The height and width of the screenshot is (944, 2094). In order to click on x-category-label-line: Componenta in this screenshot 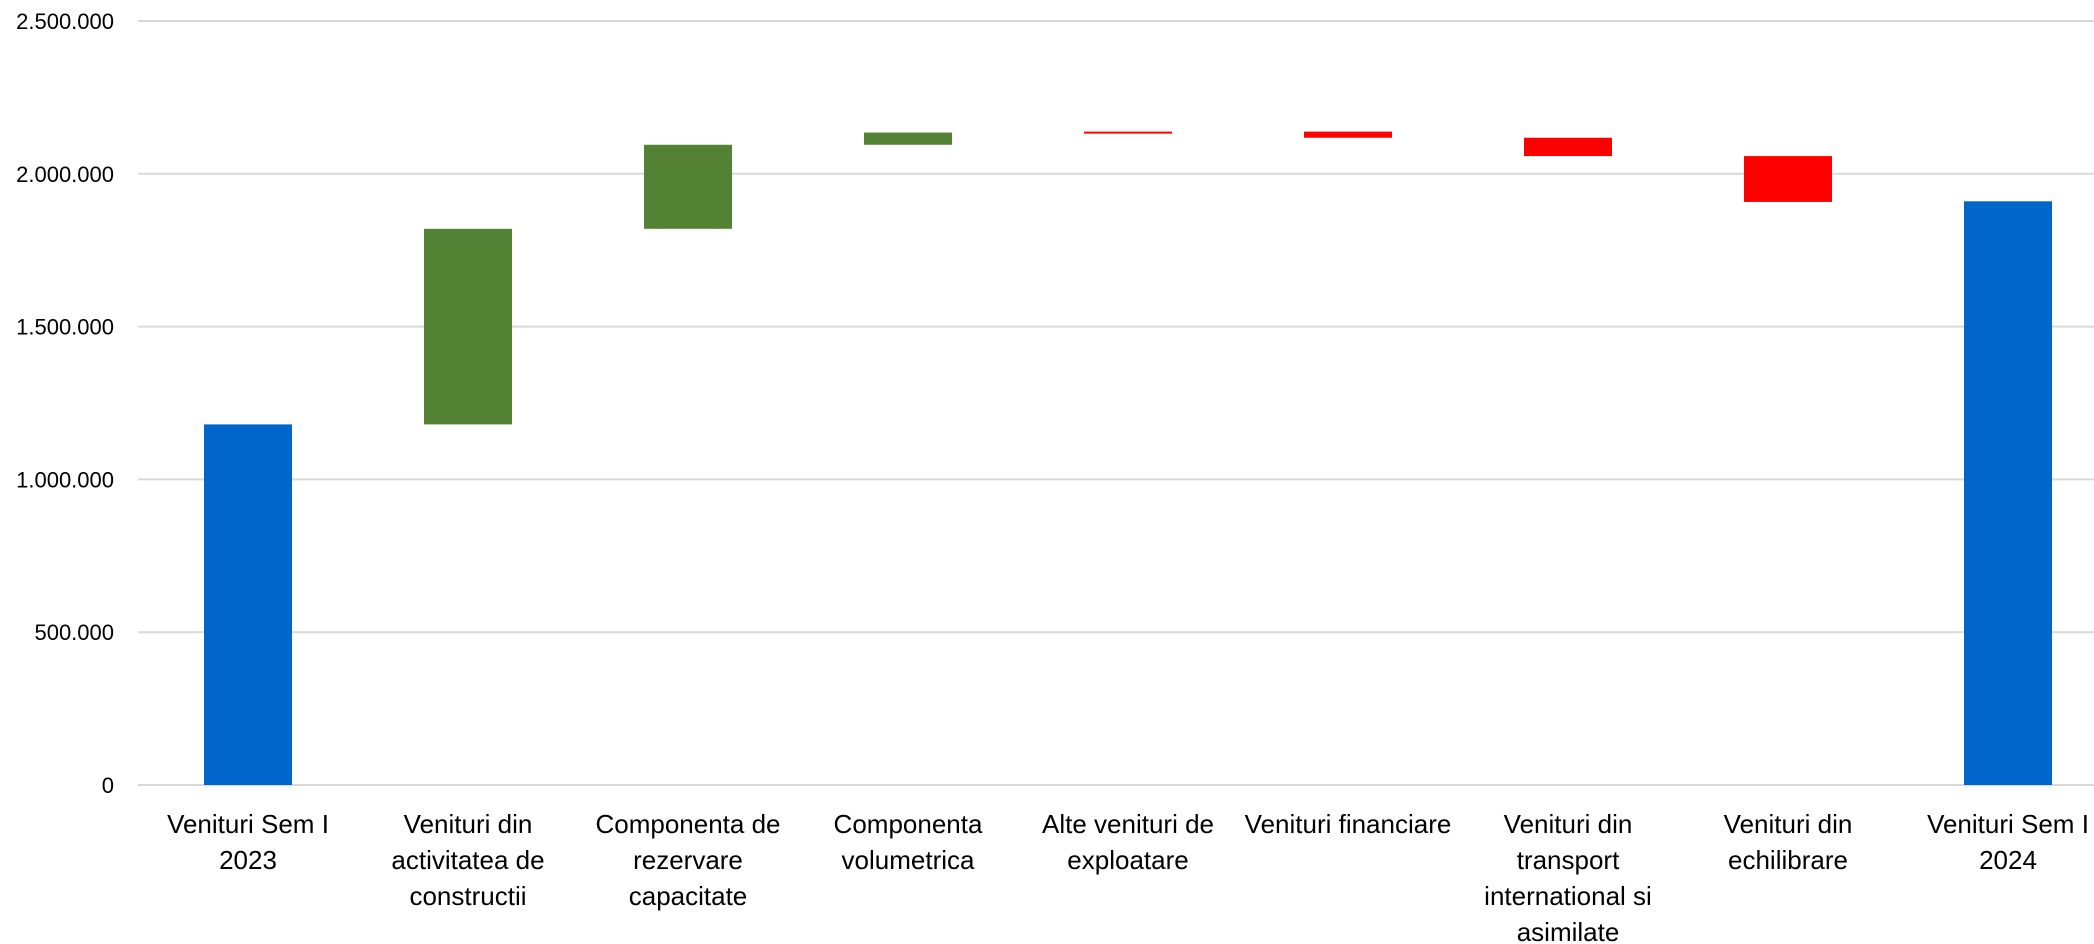, I will do `click(908, 824)`.